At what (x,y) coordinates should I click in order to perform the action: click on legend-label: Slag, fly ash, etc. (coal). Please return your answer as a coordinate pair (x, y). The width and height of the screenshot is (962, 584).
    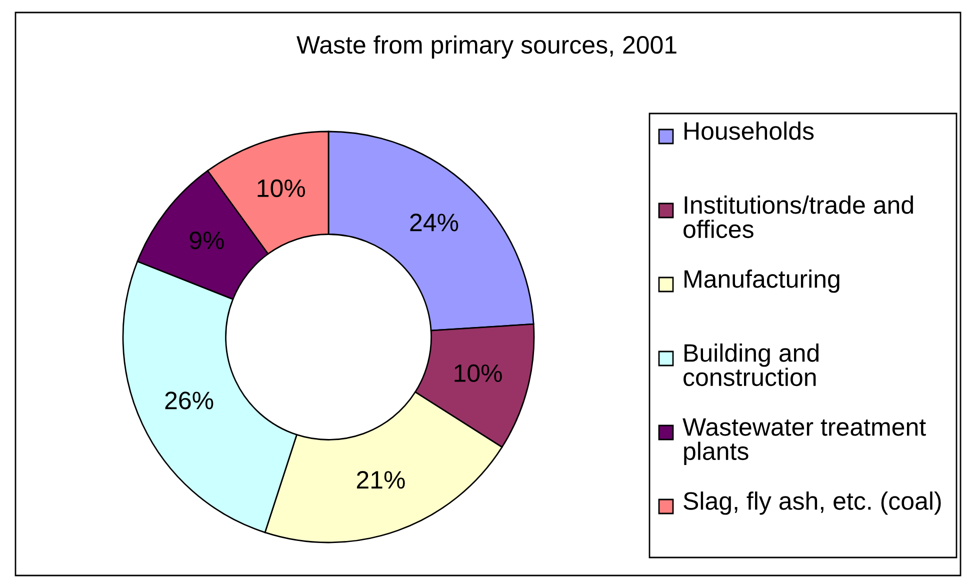
    Looking at the image, I should click on (812, 503).